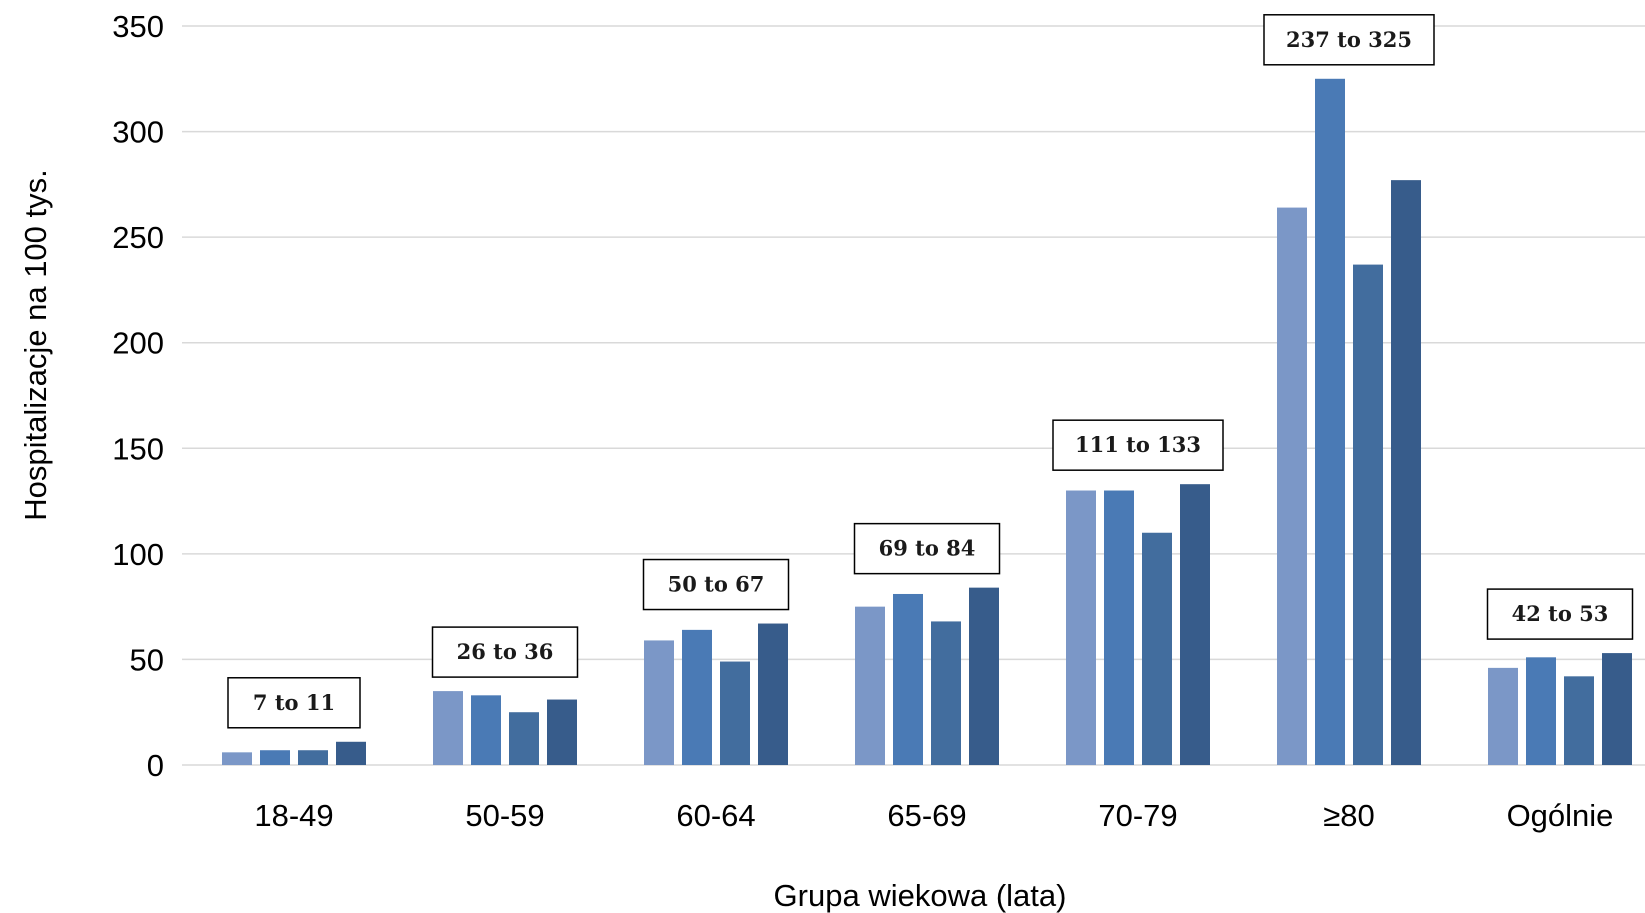 This screenshot has width=1645, height=913. What do you see at coordinates (138, 396) in the screenshot?
I see `y-axis-ticks: 0 50 100 150 200 250 300 350` at bounding box center [138, 396].